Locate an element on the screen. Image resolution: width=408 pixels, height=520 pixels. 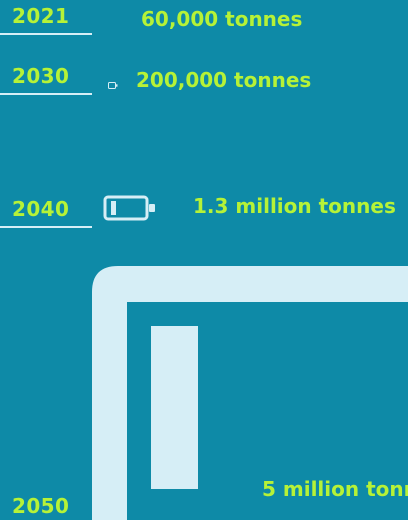
amount-2030: 200,000 tonnes is located at coordinates (224, 80).